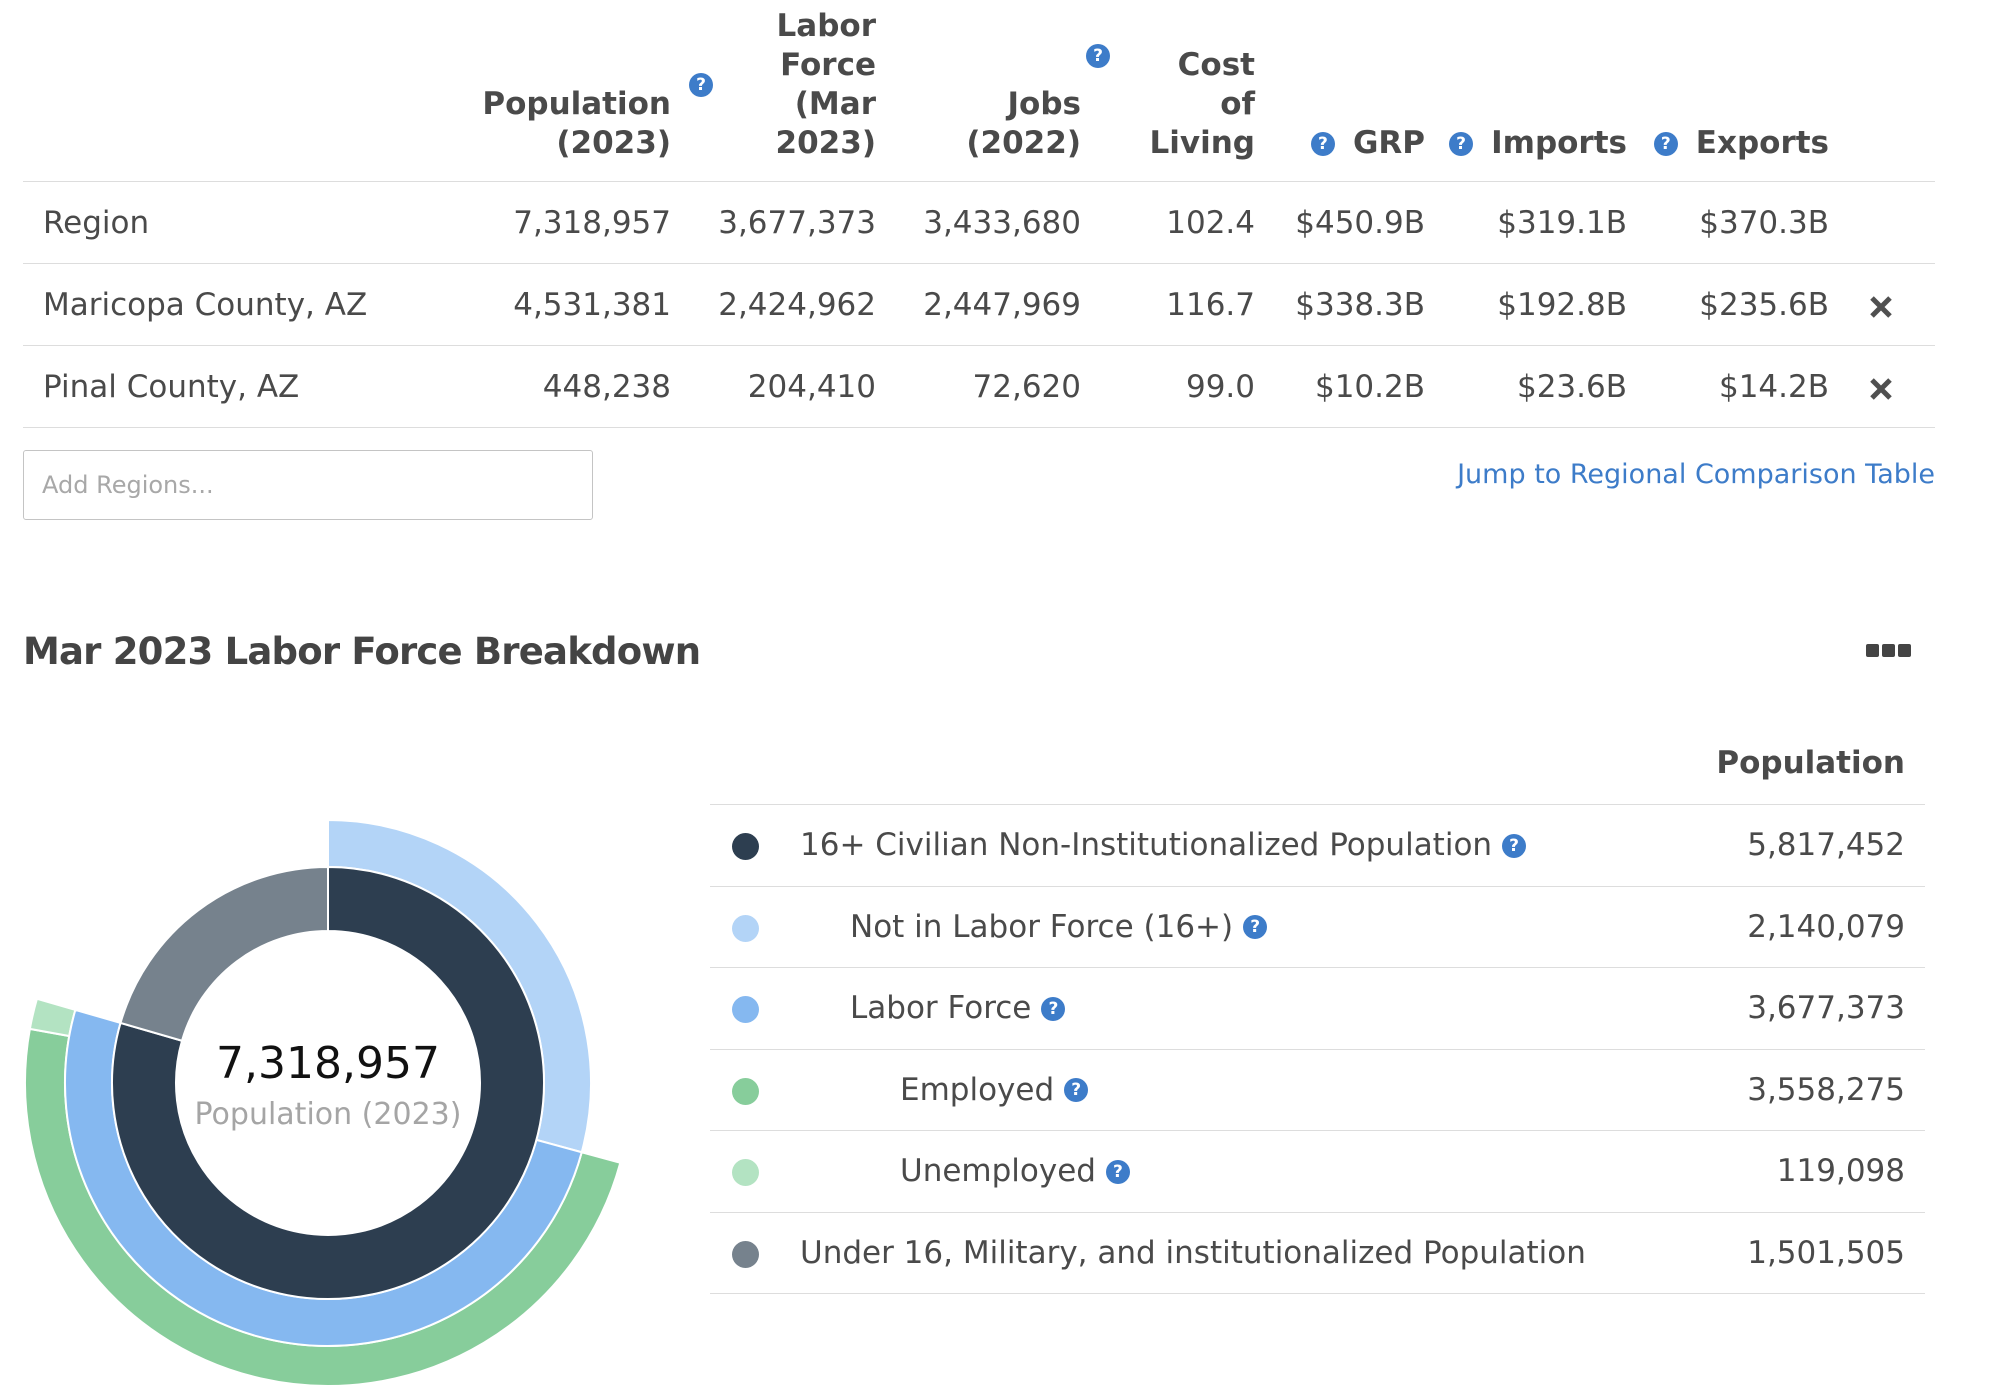  What do you see at coordinates (1840, 1171) in the screenshot?
I see `legend-value: 119,098` at bounding box center [1840, 1171].